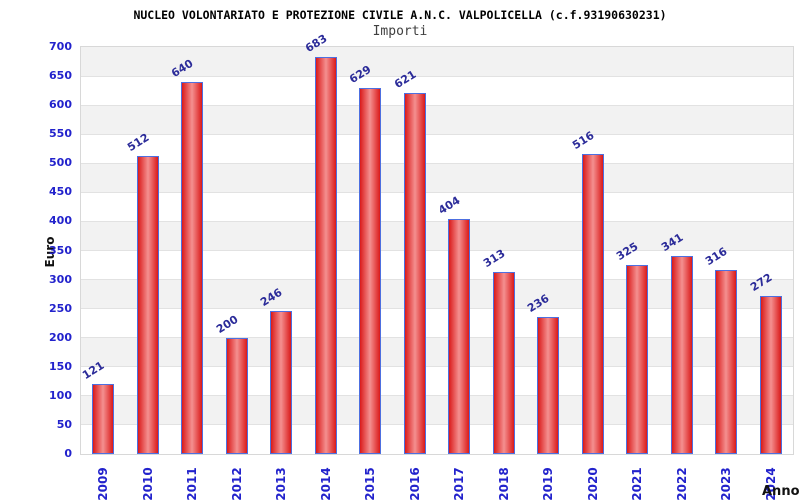 The width and height of the screenshot is (800, 500). I want to click on y-tick-label: 600, so click(60, 105).